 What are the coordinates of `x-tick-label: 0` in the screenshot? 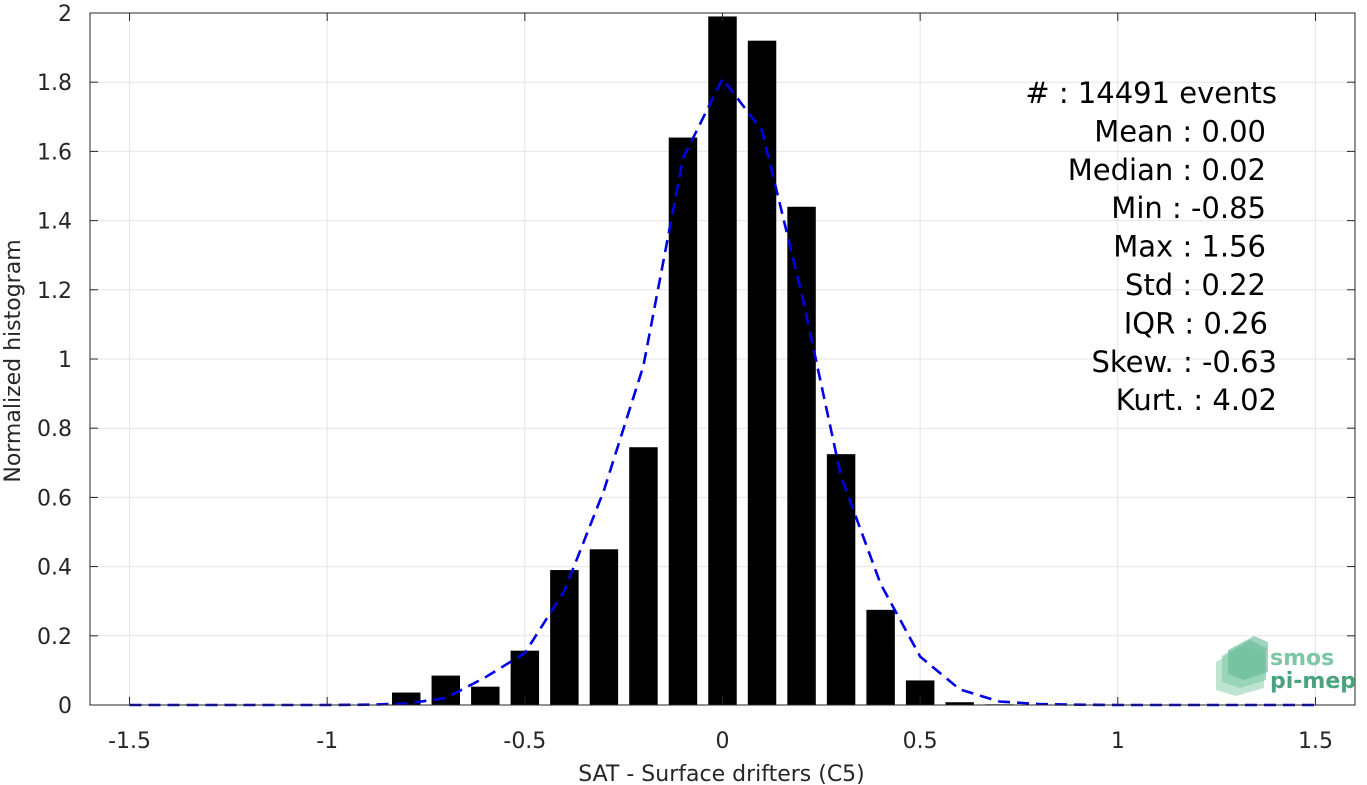 It's located at (723, 741).